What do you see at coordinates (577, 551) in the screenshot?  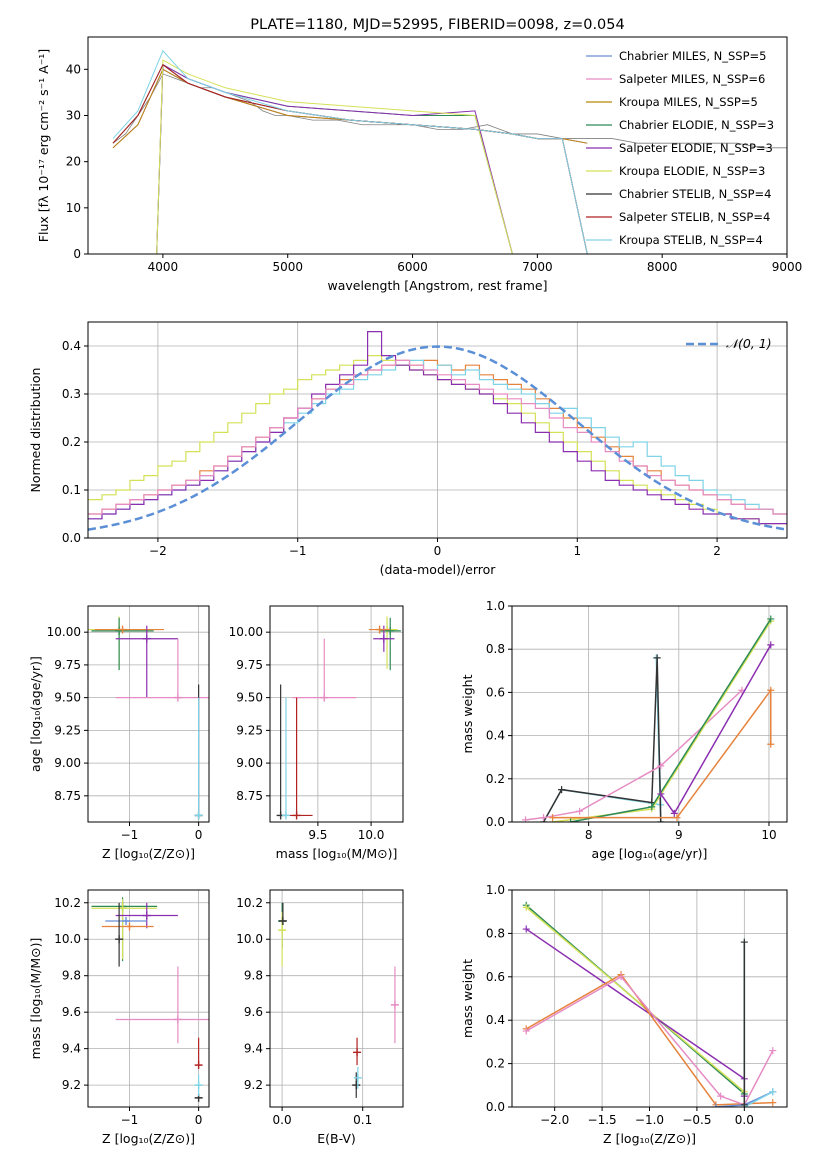 I see `x-tick-label: 1` at bounding box center [577, 551].